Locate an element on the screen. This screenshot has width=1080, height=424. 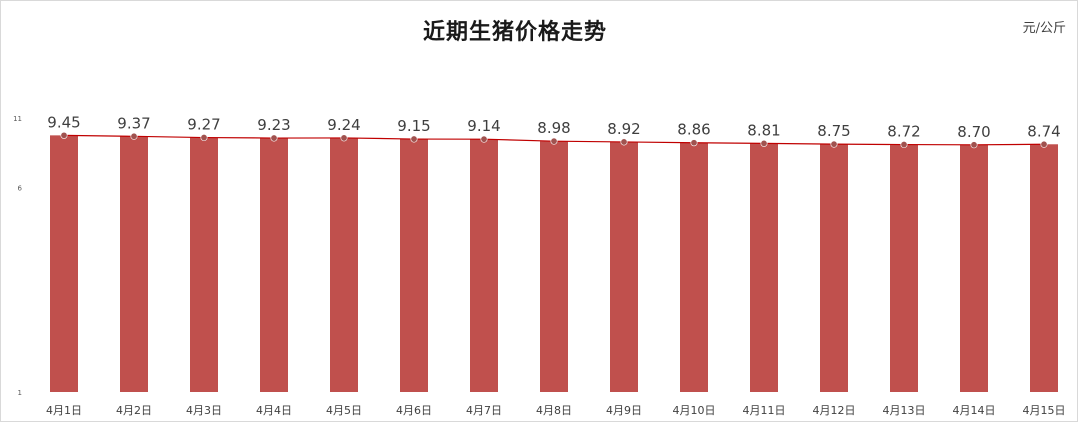
data-label: 8.86 is located at coordinates (693, 130).